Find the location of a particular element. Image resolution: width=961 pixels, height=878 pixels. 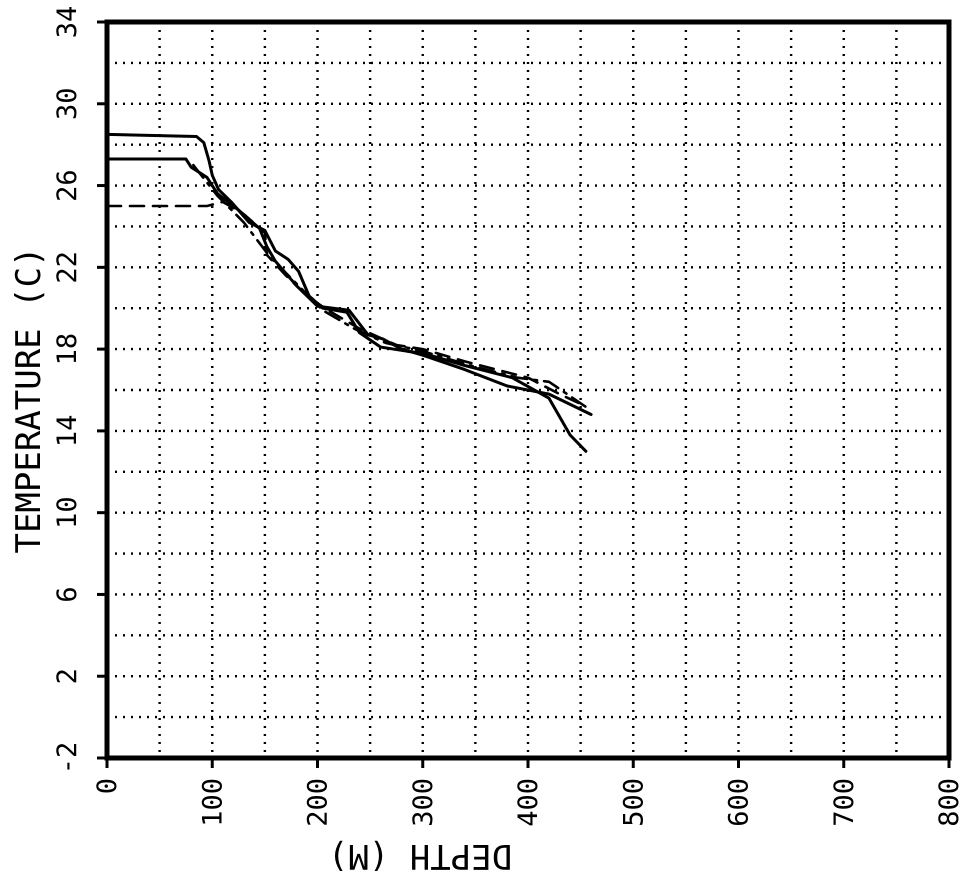

x-tick-label: 0 is located at coordinates (107, 786).